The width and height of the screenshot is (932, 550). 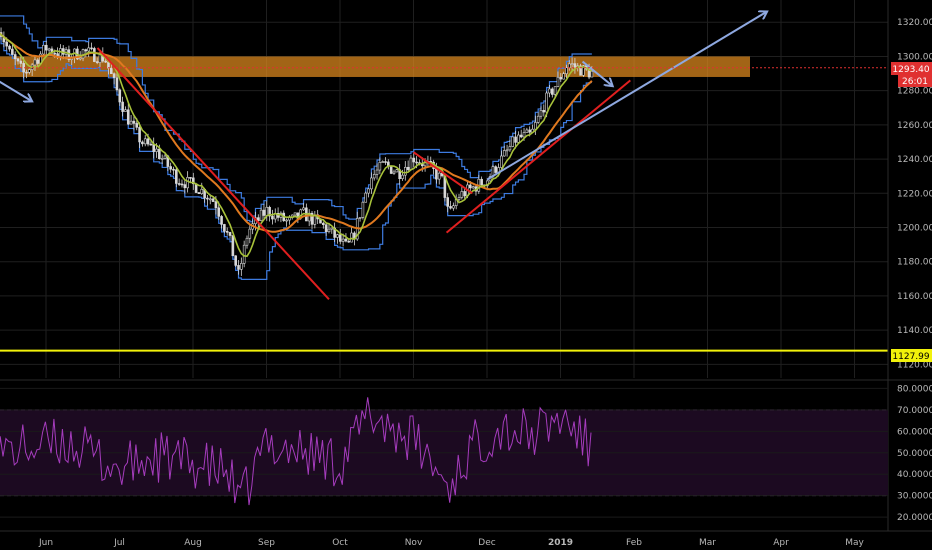 I want to click on autumn-trendline, so click(x=442, y=173).